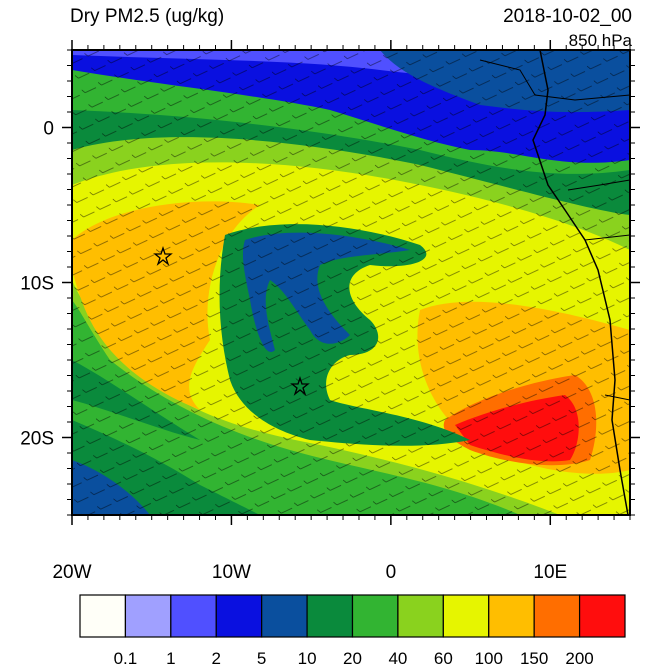 The height and width of the screenshot is (672, 650). What do you see at coordinates (352, 658) in the screenshot?
I see `colorbar-label: 20` at bounding box center [352, 658].